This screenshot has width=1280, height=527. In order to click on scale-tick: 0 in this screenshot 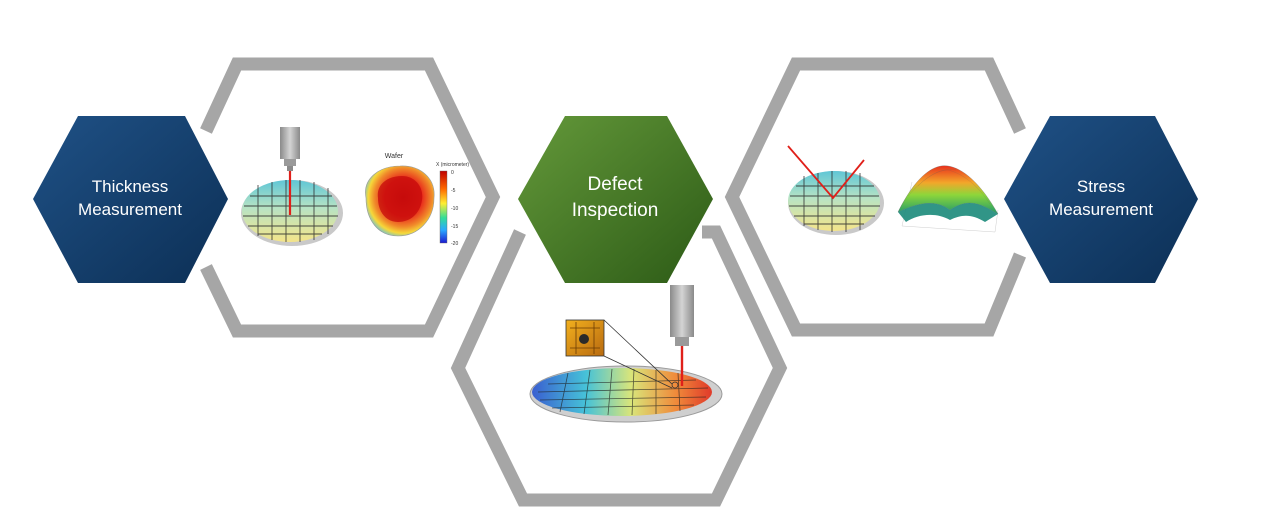, I will do `click(452, 173)`.